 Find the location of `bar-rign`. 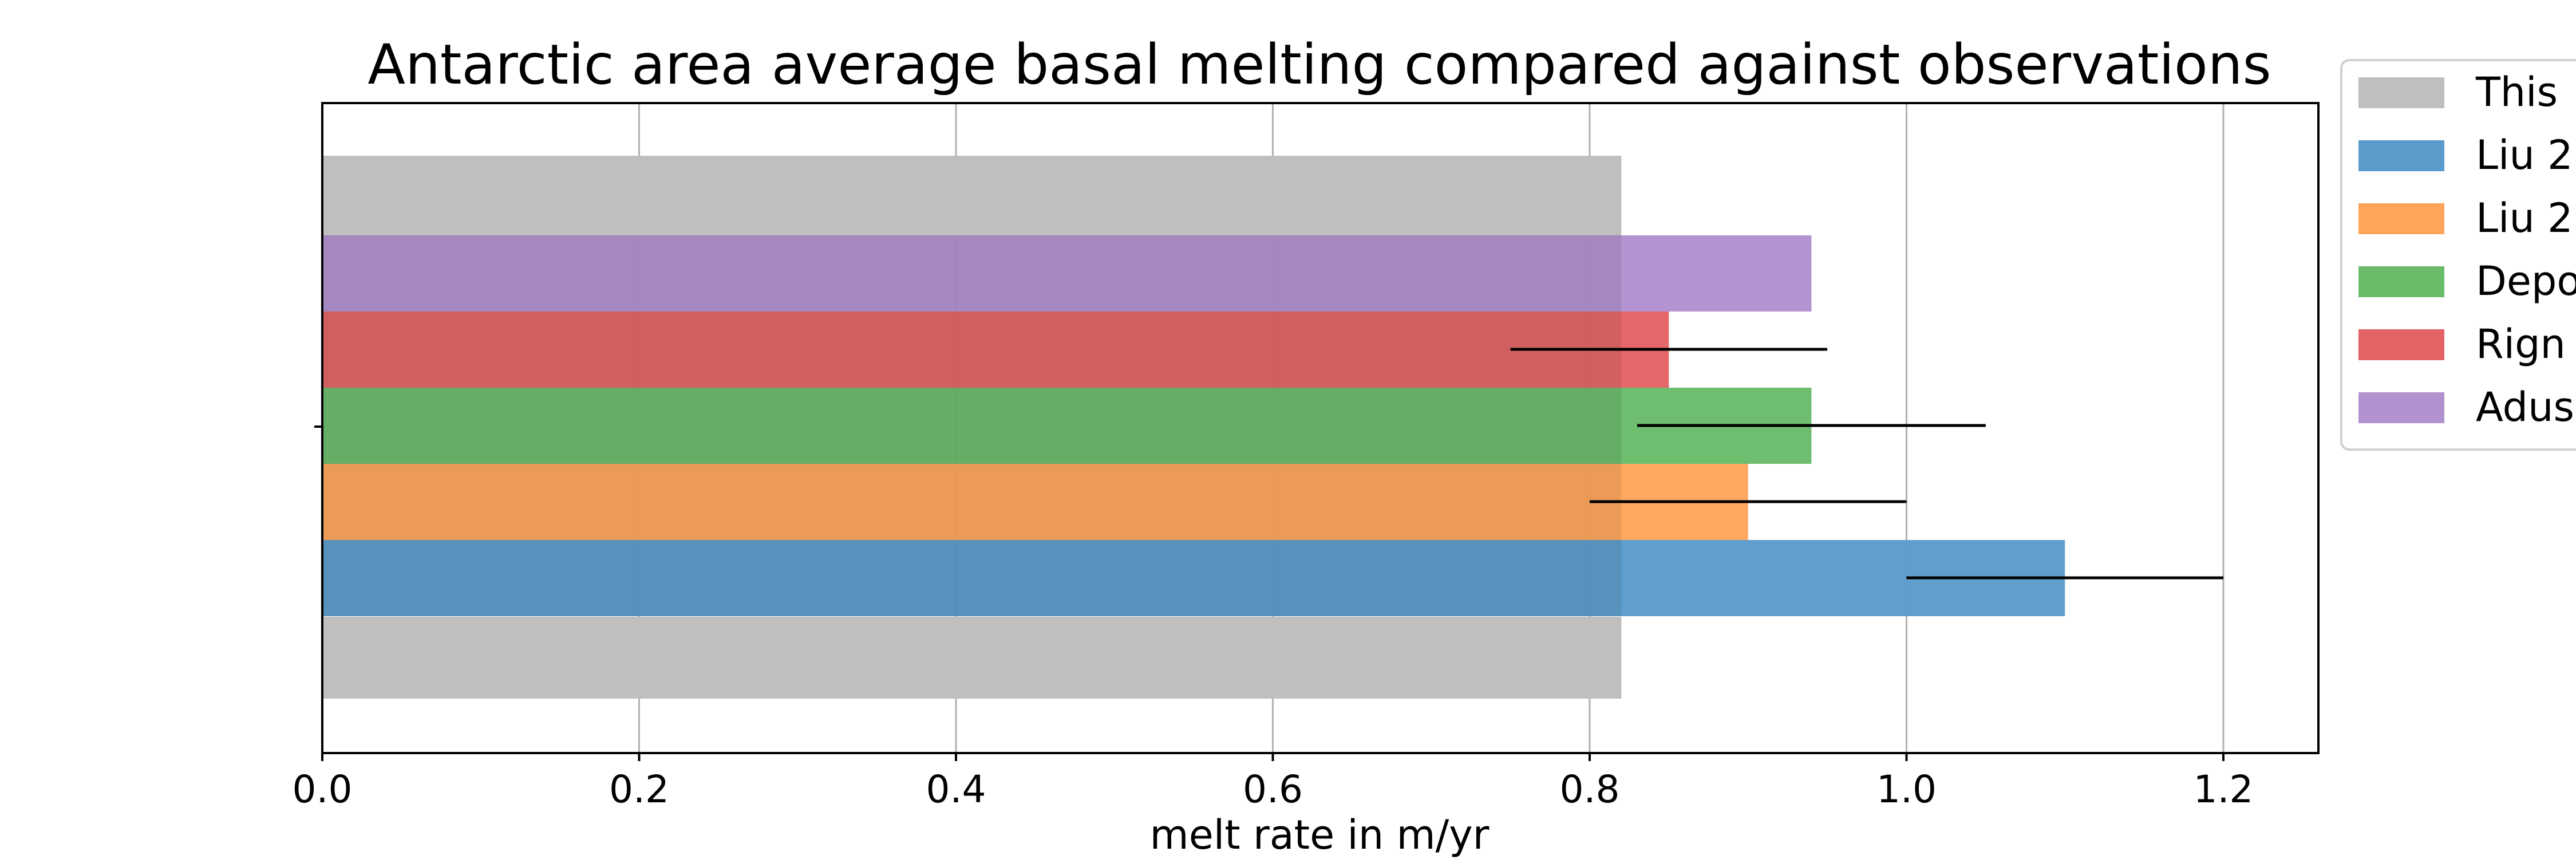

bar-rign is located at coordinates (995, 350).